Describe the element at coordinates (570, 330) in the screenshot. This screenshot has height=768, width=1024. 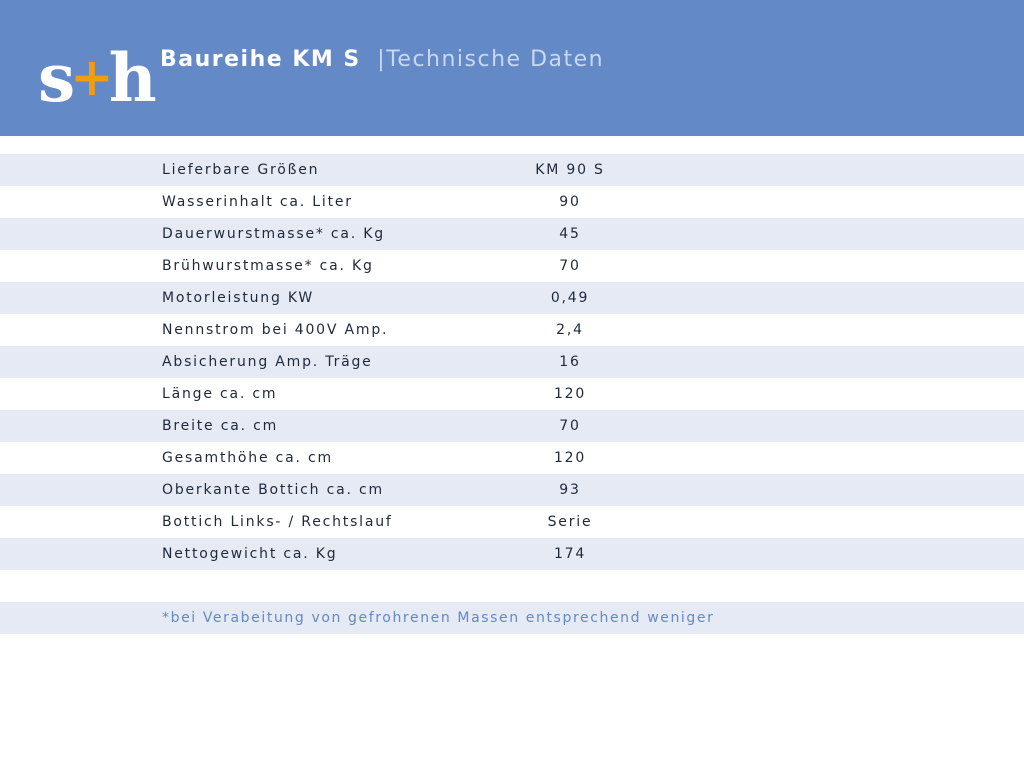
I see `row-value: 2,4` at that location.